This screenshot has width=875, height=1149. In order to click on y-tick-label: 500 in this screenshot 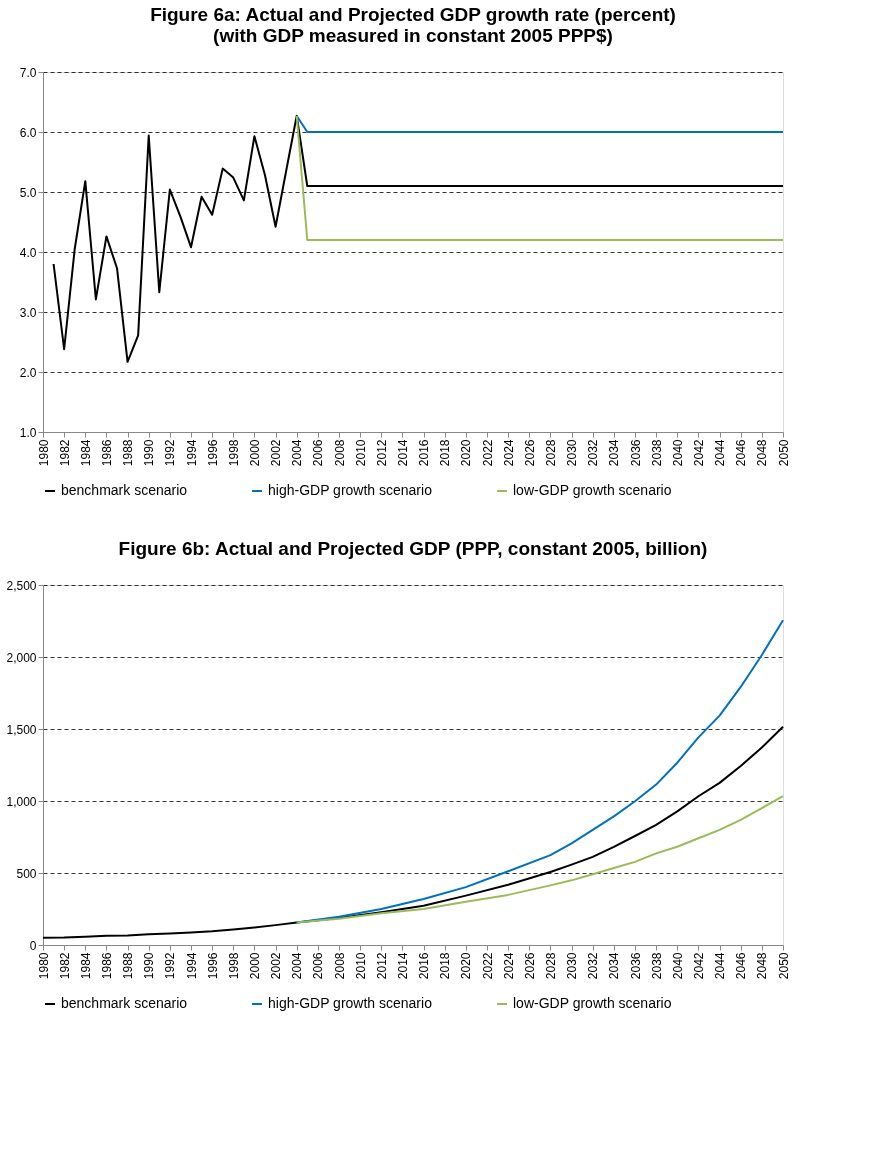, I will do `click(26, 873)`.